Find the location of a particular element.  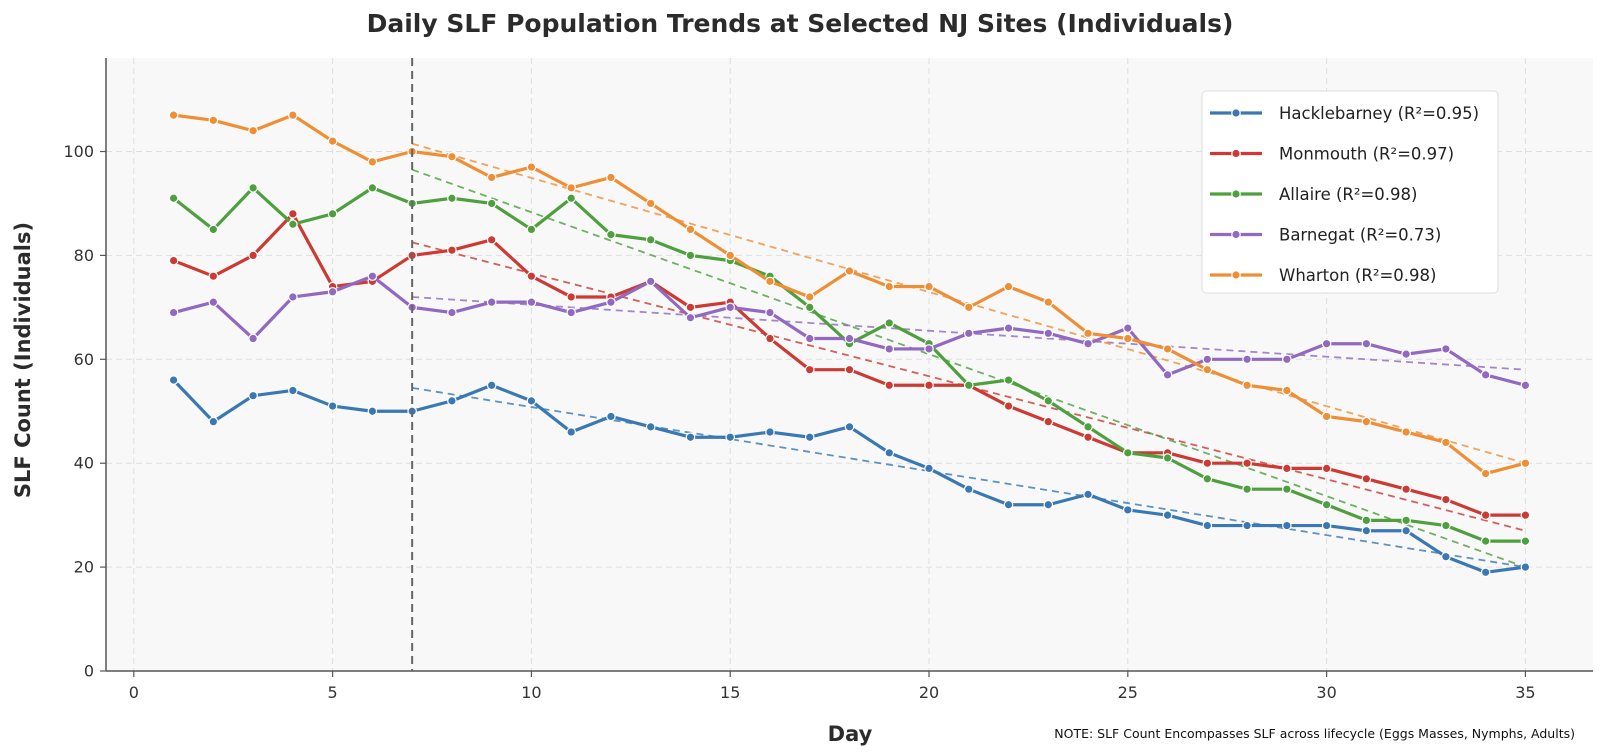

y-tick-label: 80 is located at coordinates (84, 255).